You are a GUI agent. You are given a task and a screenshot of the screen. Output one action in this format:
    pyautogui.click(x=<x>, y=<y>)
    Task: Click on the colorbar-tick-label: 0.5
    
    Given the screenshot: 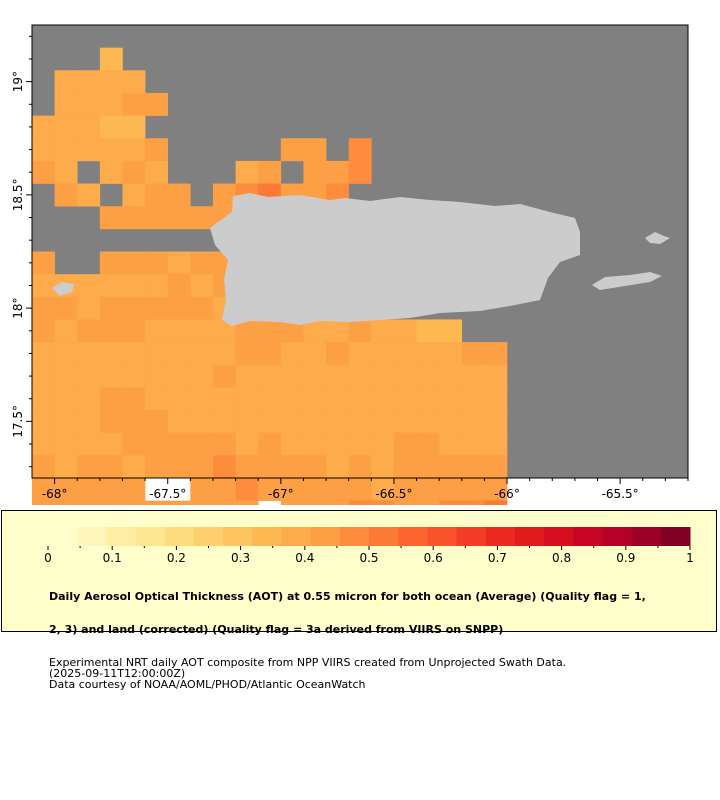 What is the action you would take?
    pyautogui.click(x=368, y=558)
    